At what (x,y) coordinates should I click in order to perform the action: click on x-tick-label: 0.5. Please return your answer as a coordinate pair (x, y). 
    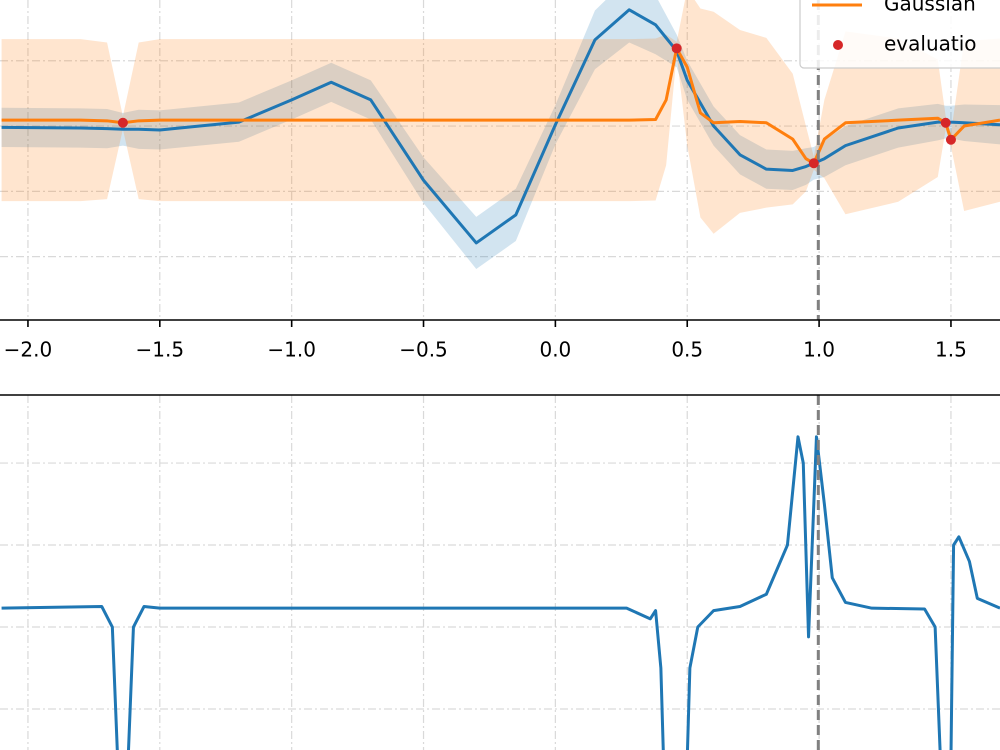
    Looking at the image, I should click on (687, 350).